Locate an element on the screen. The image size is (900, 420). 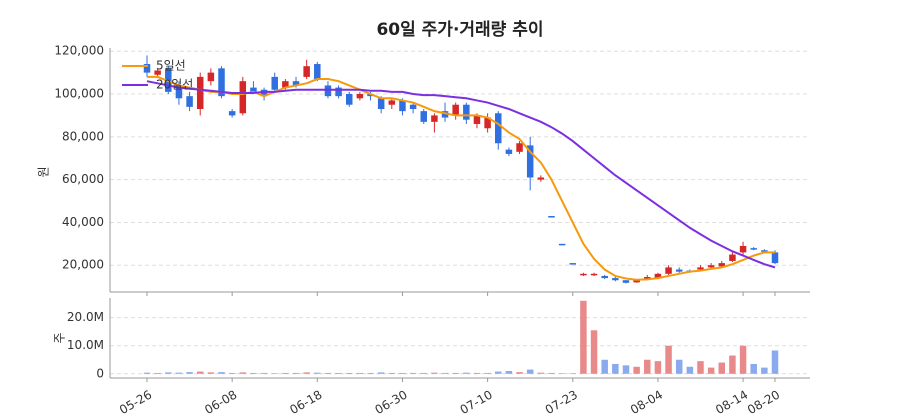
y-axis-label: 원 is located at coordinates (44, 171).